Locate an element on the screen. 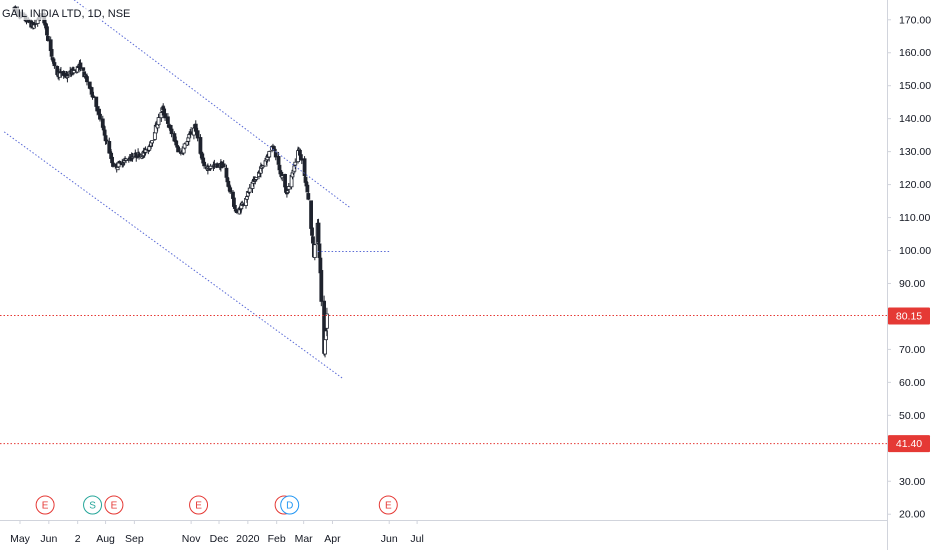 The height and width of the screenshot is (550, 932). y-tick-label: 160.00 is located at coordinates (915, 53).